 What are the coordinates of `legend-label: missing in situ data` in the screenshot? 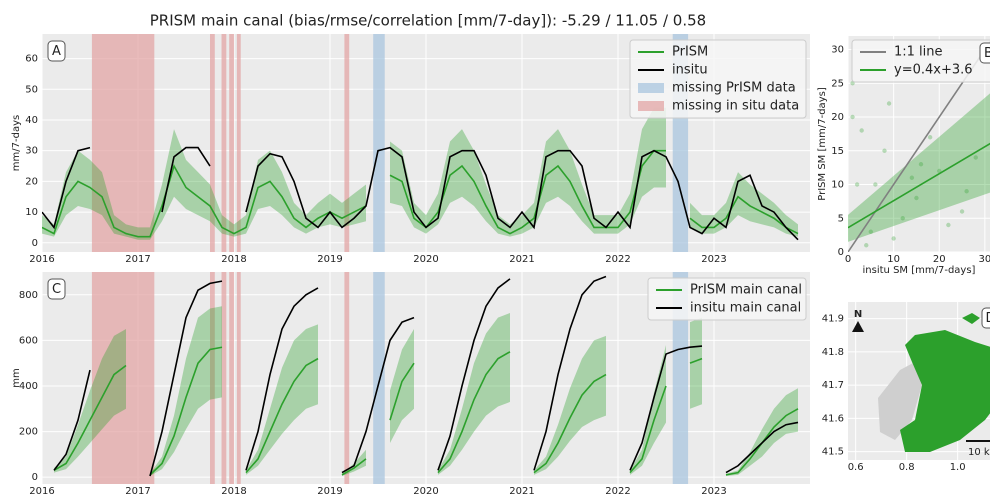 It's located at (735, 106).